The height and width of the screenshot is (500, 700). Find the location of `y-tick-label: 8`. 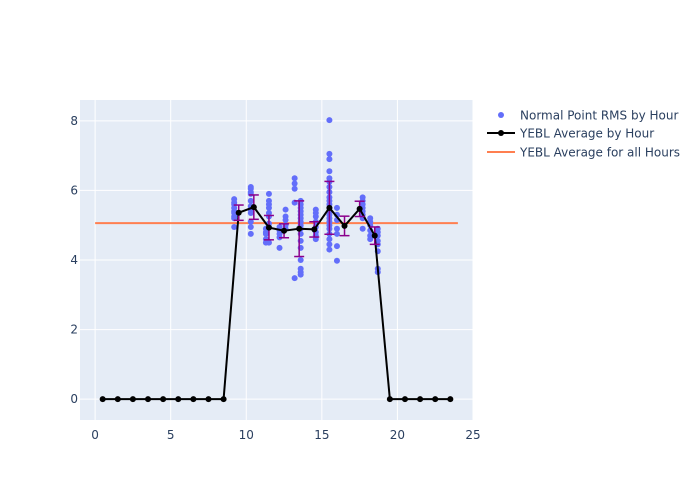

y-tick-label: 8 is located at coordinates (74, 121).